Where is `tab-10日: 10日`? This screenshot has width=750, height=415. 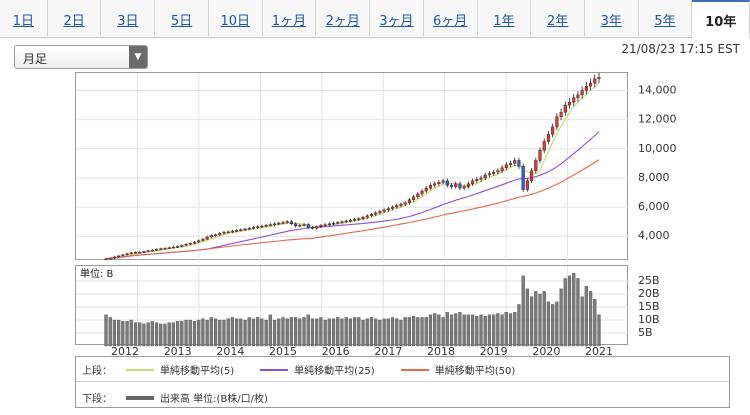
tab-10日: 10日 is located at coordinates (236, 19).